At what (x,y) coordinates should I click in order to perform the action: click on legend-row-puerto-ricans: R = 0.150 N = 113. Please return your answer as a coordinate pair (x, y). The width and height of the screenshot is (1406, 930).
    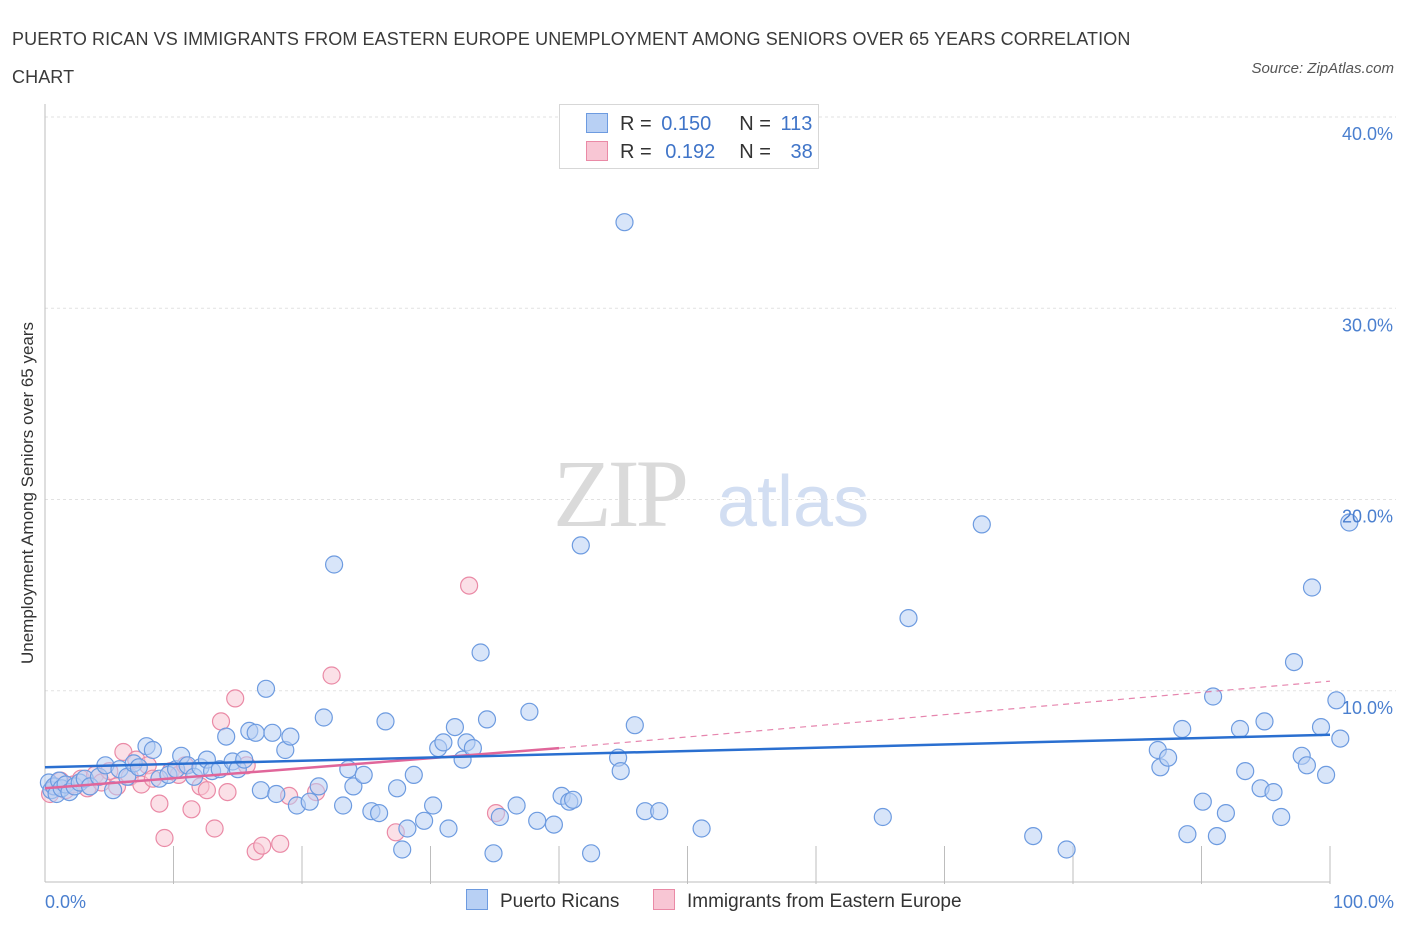
    Looking at the image, I should click on (699, 124).